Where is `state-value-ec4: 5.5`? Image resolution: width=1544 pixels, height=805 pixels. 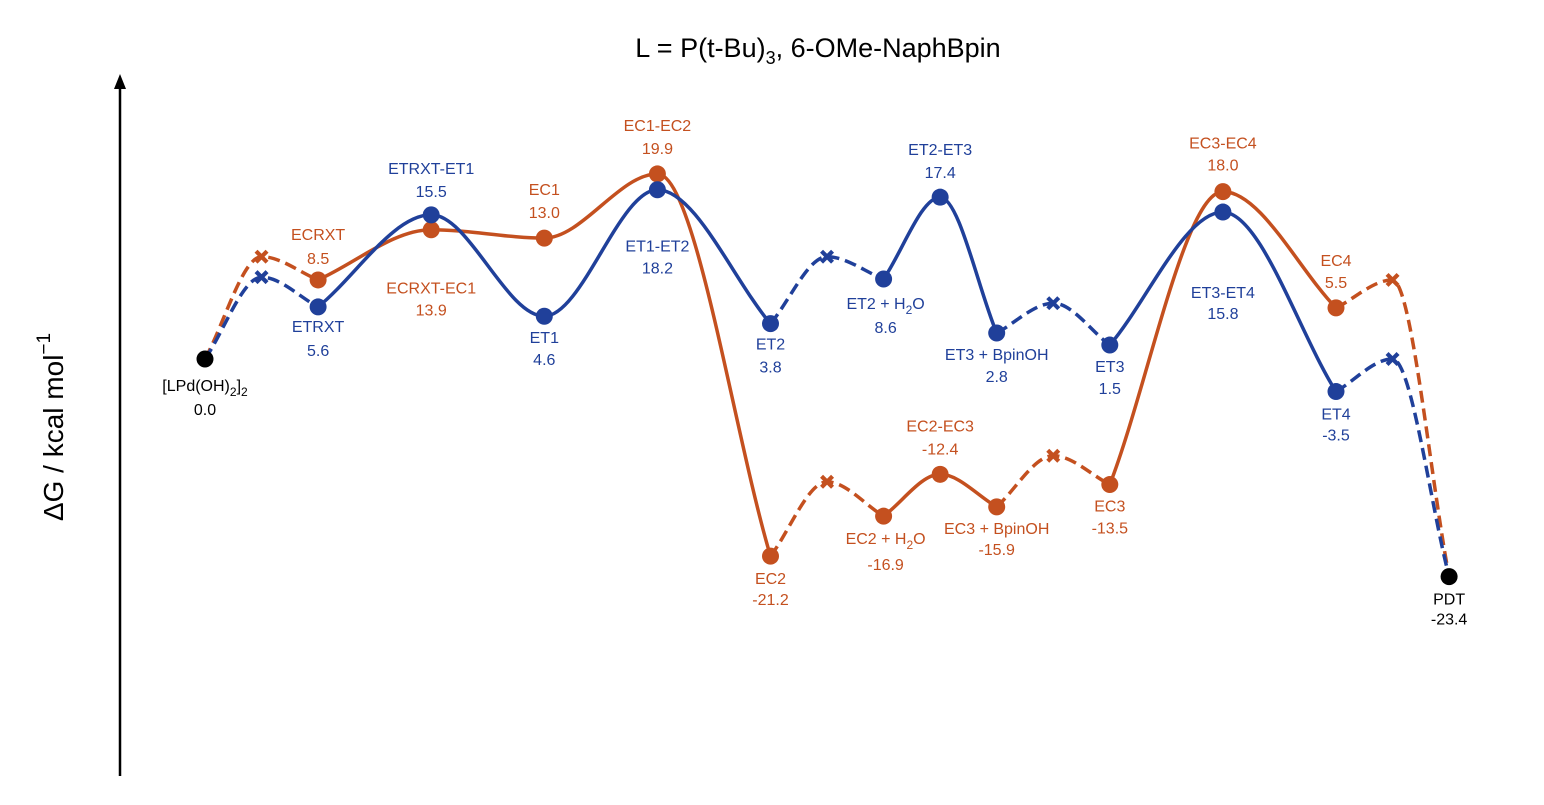
state-value-ec4: 5.5 is located at coordinates (1336, 283).